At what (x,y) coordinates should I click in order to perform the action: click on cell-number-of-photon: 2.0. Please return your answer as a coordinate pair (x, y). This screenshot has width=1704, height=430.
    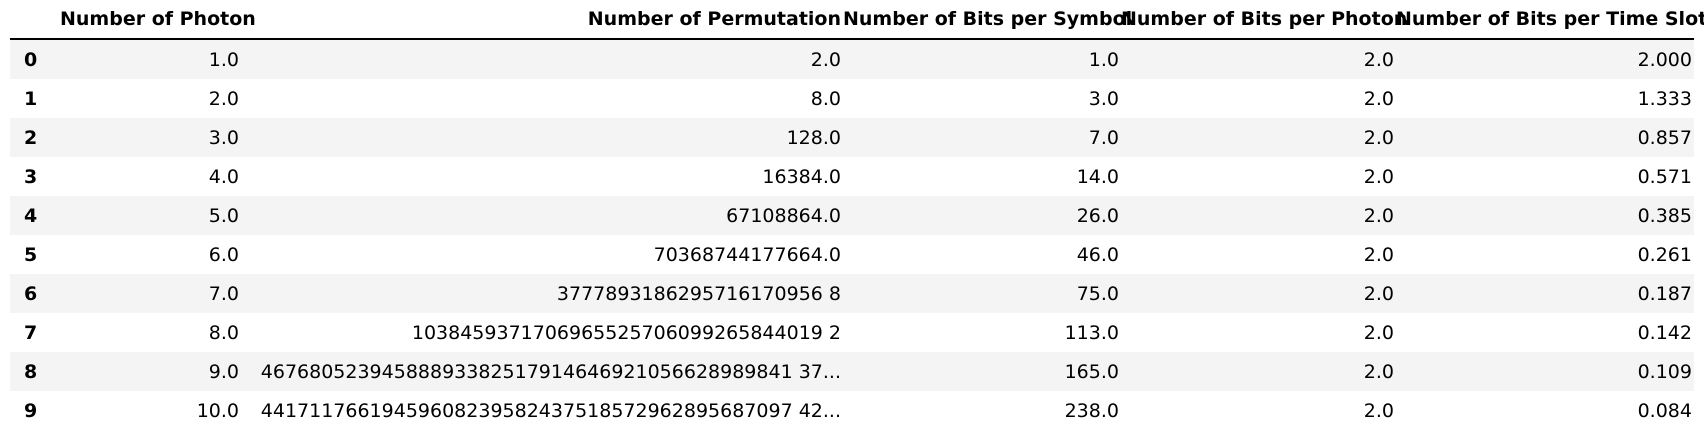
    Looking at the image, I should click on (223, 98).